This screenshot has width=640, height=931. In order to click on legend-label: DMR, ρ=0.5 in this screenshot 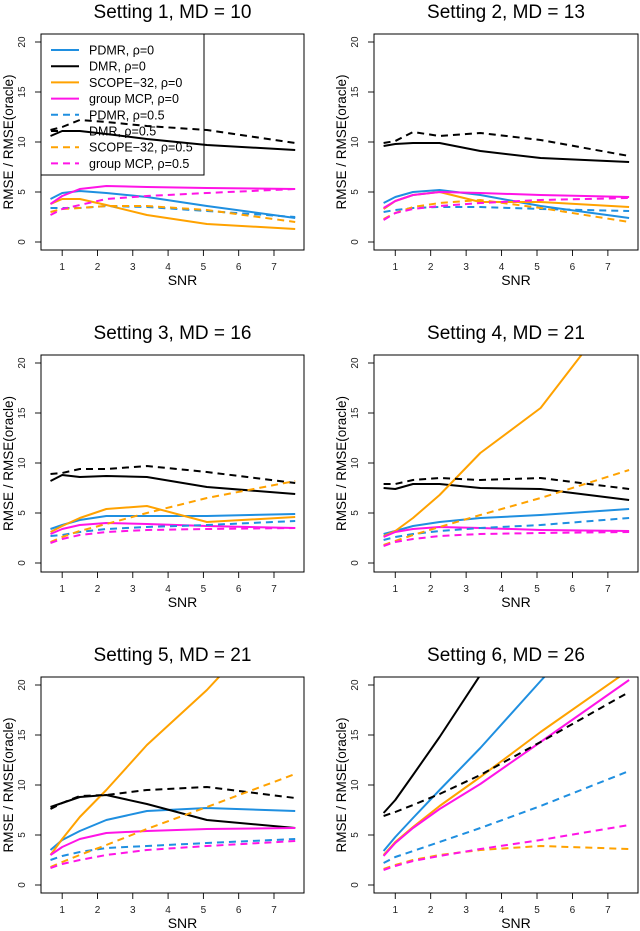, I will do `click(122, 132)`.